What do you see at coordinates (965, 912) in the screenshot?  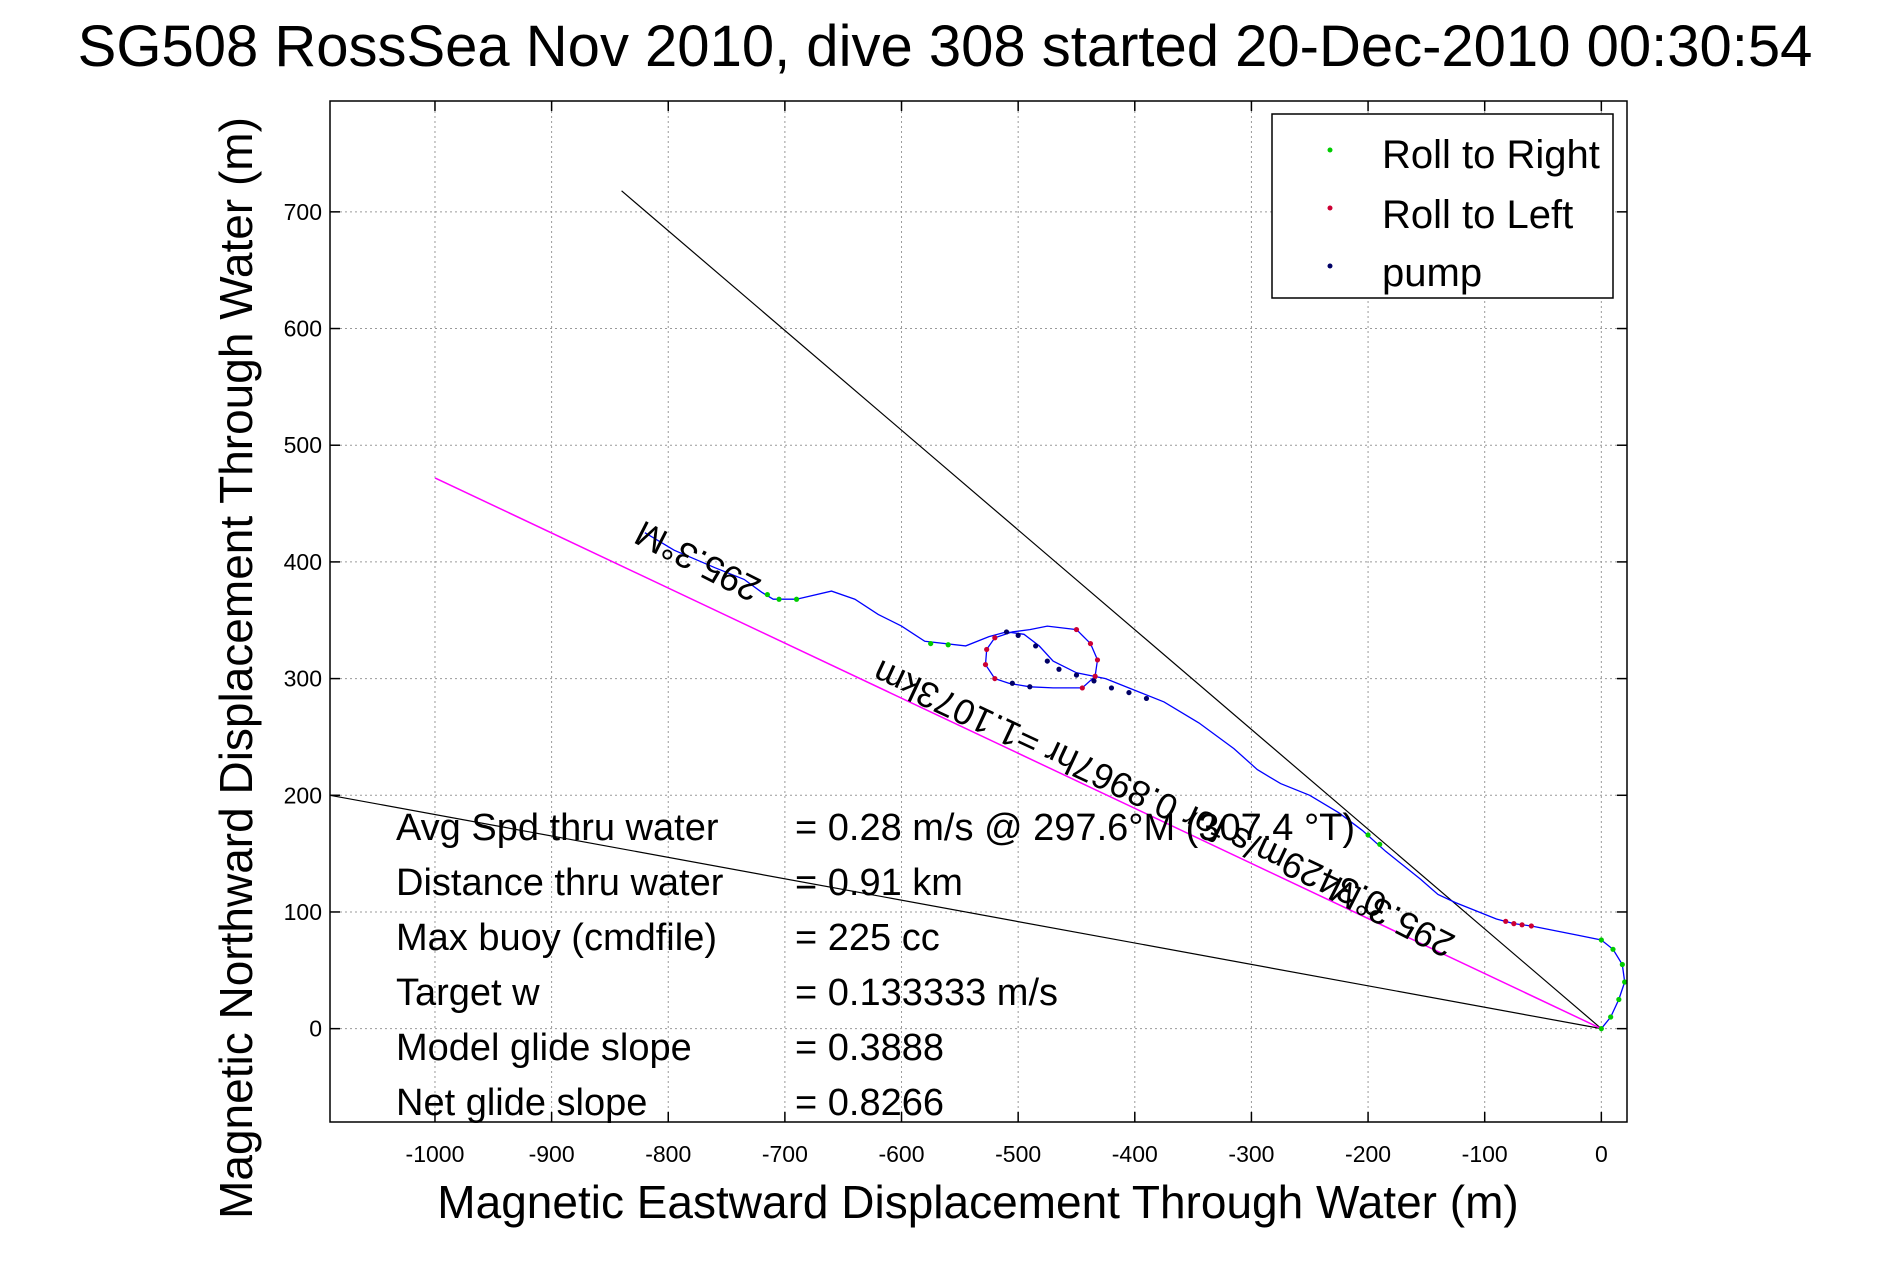 I see `heading-line` at bounding box center [965, 912].